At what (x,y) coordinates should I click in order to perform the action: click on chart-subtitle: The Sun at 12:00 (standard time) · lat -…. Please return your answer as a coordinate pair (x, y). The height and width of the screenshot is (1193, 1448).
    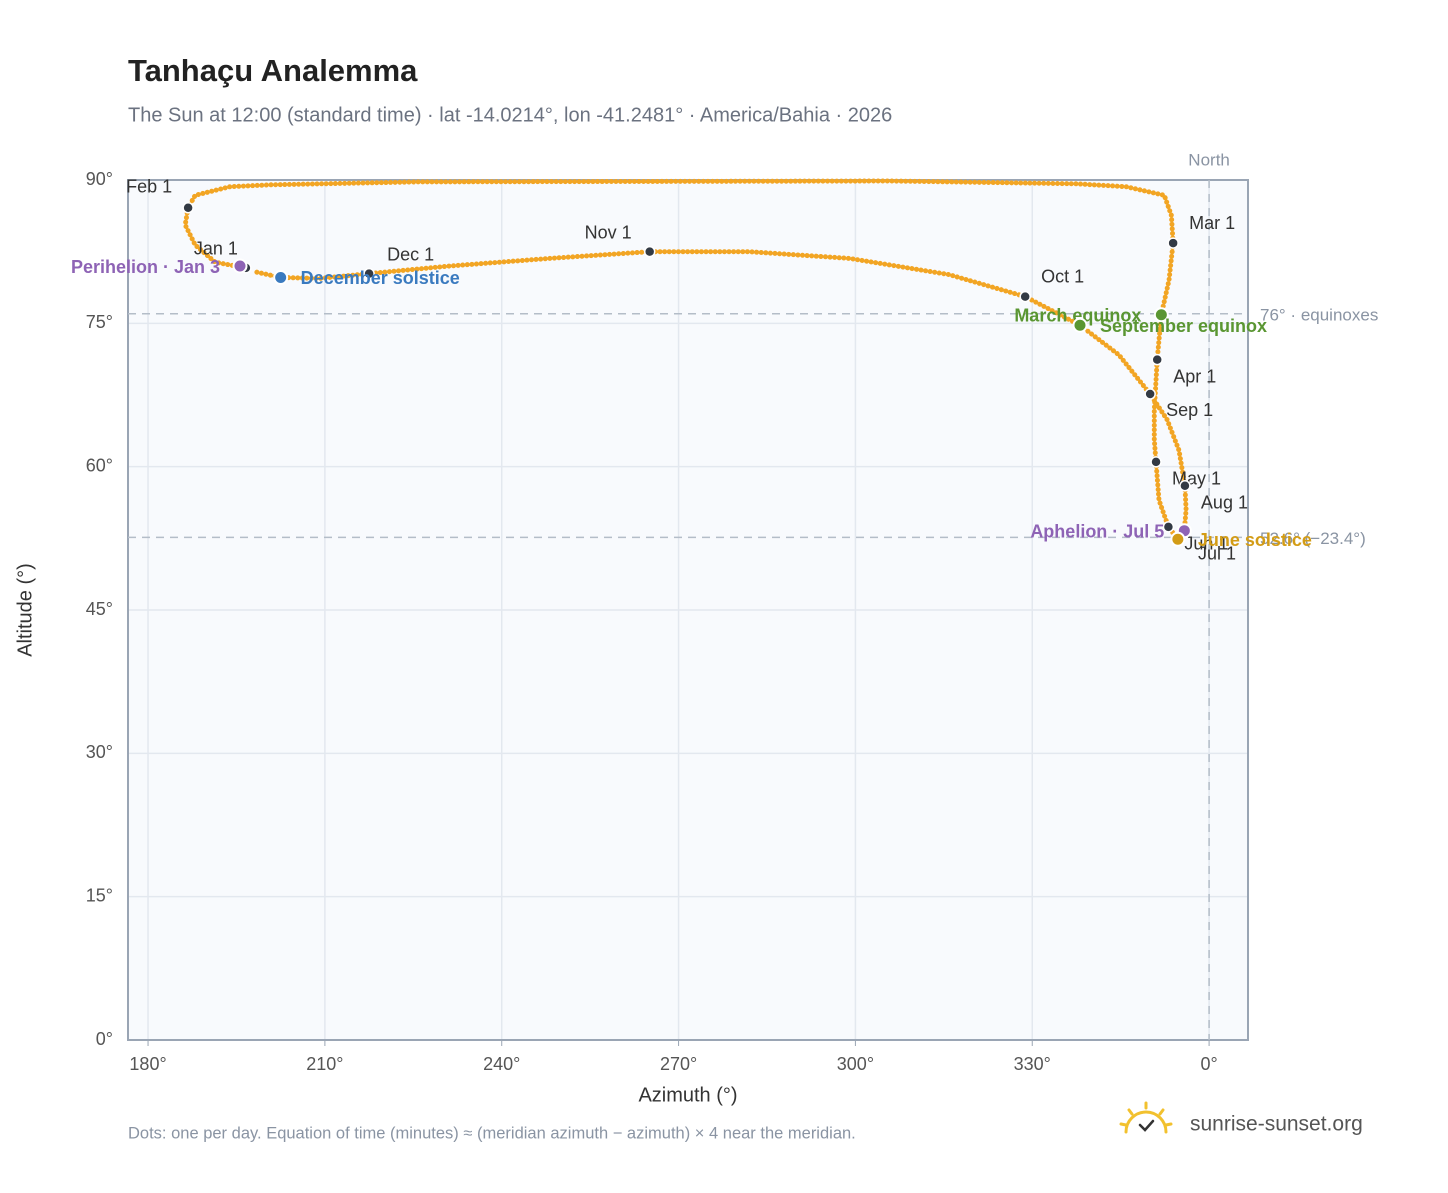
    Looking at the image, I should click on (510, 115).